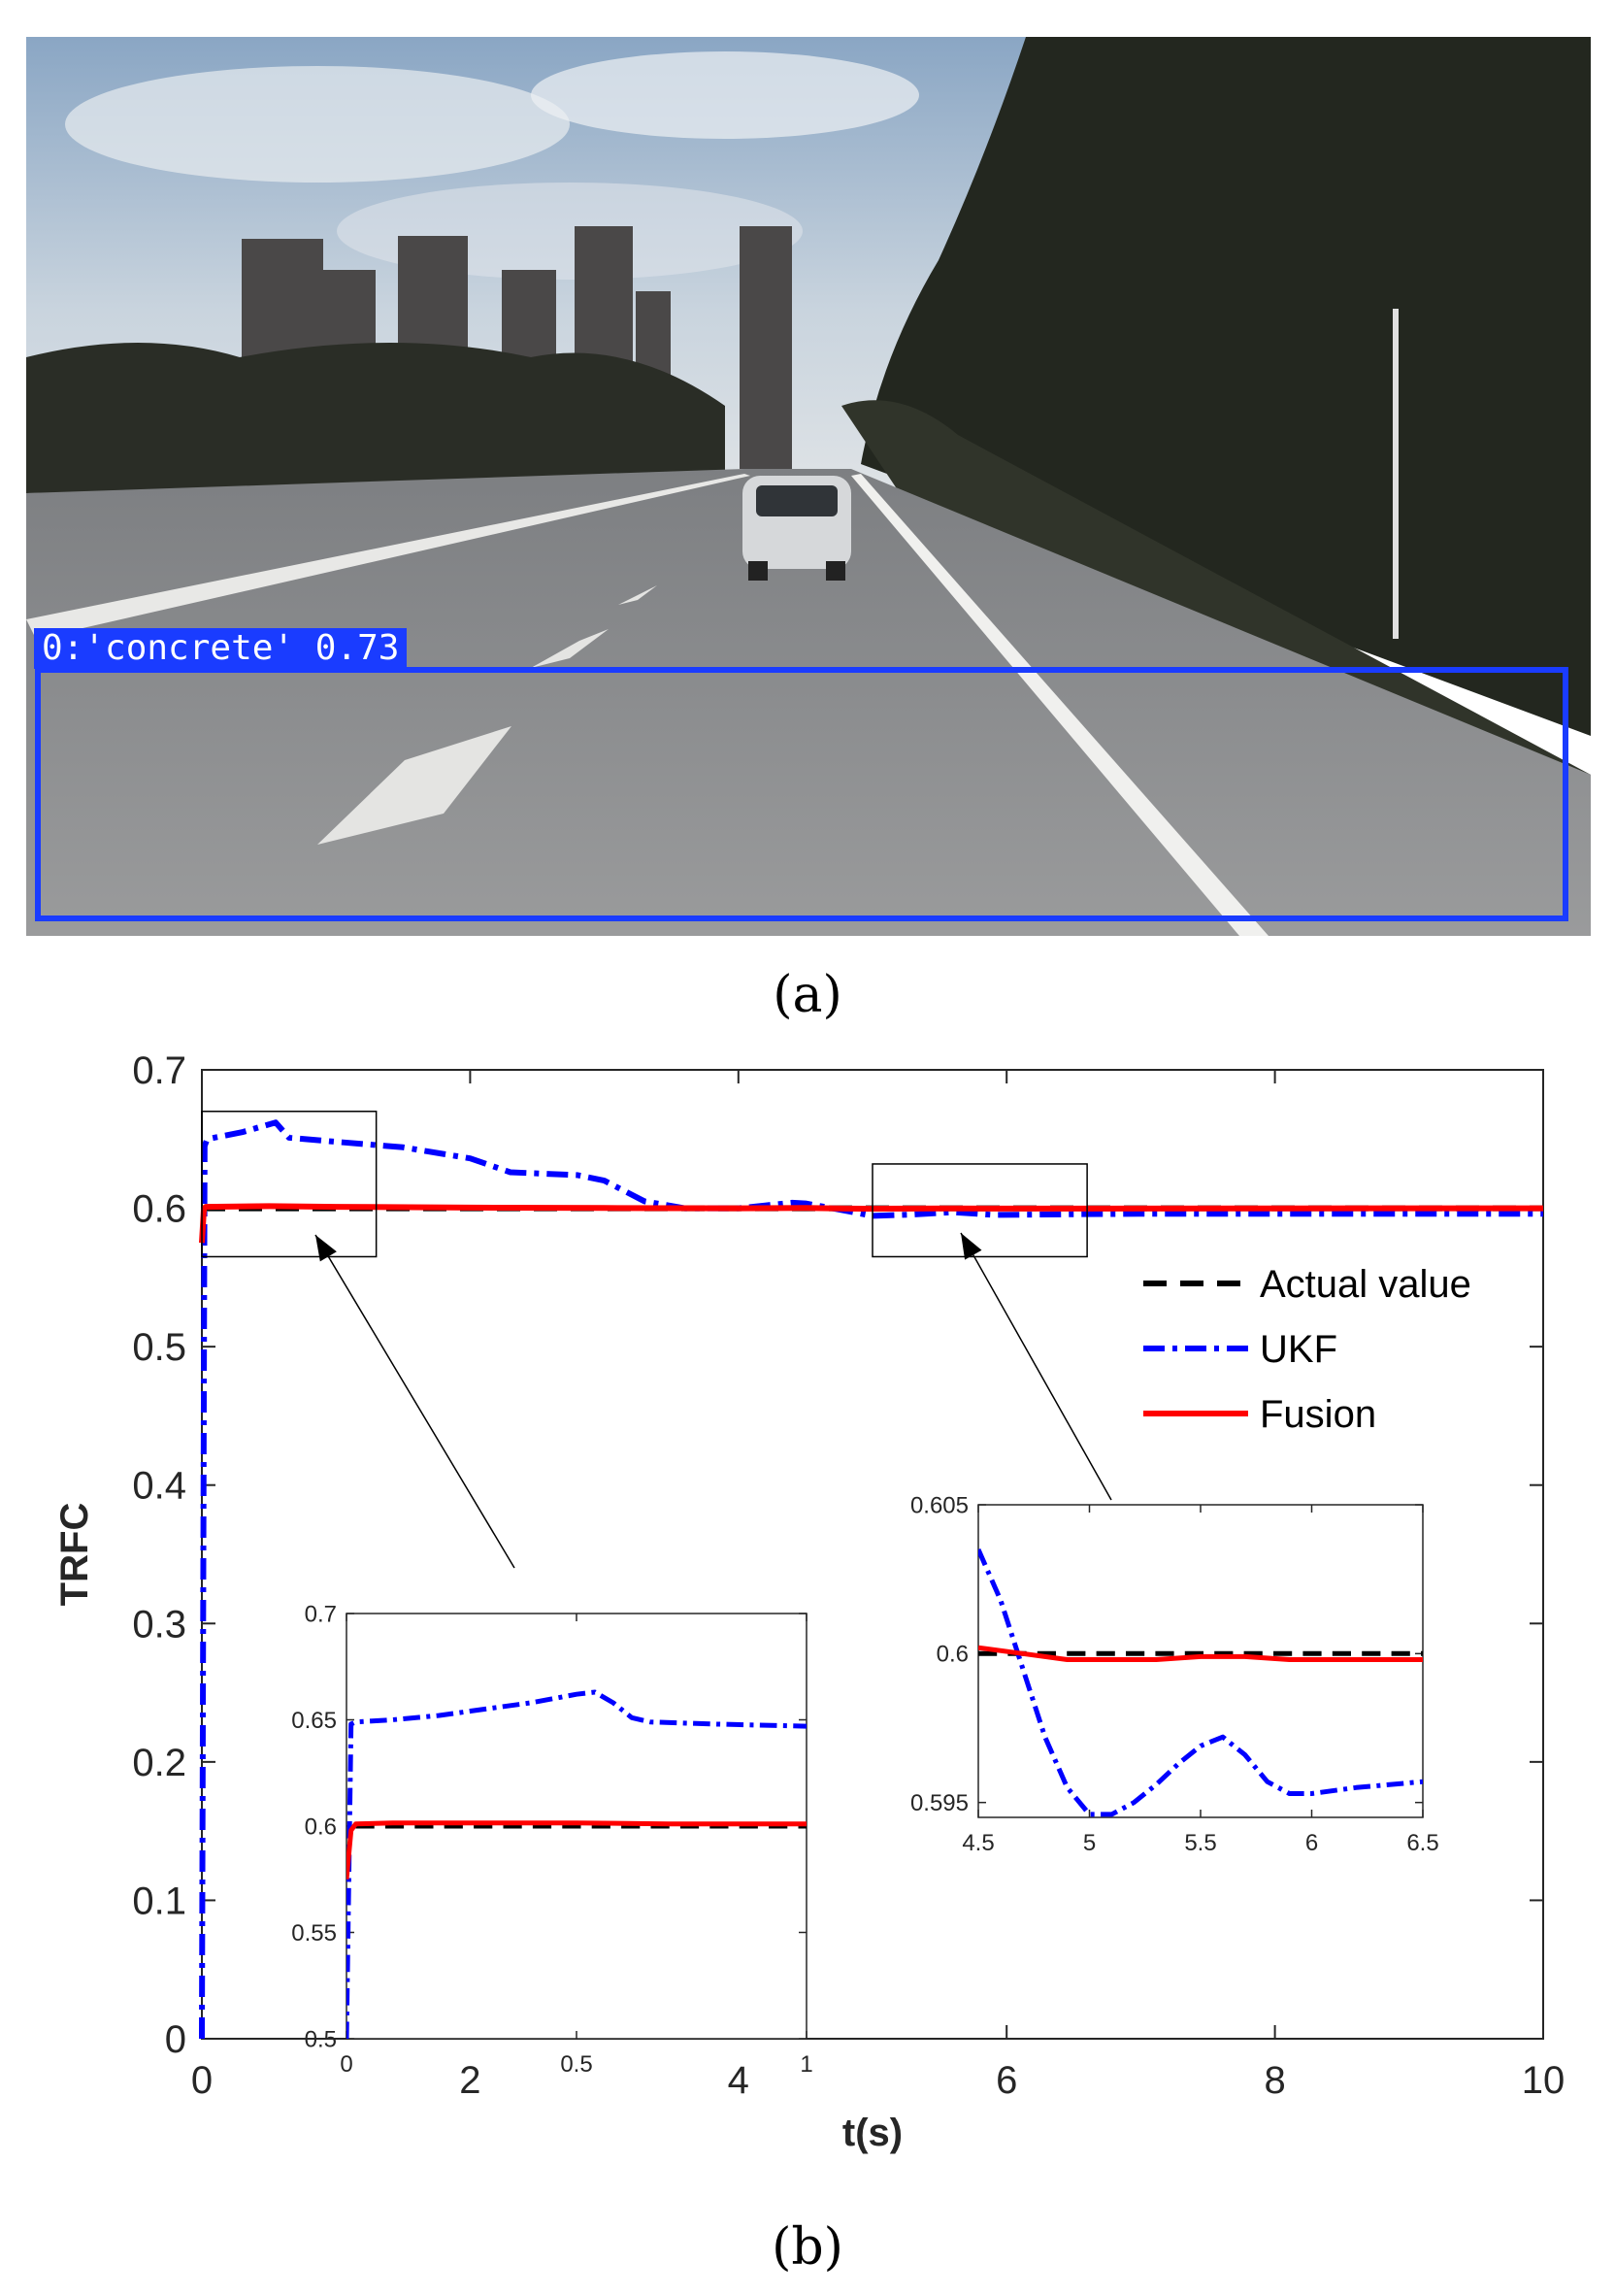 The image size is (1615, 2296). I want to click on main-y-tick-label: 0.4, so click(159, 1486).